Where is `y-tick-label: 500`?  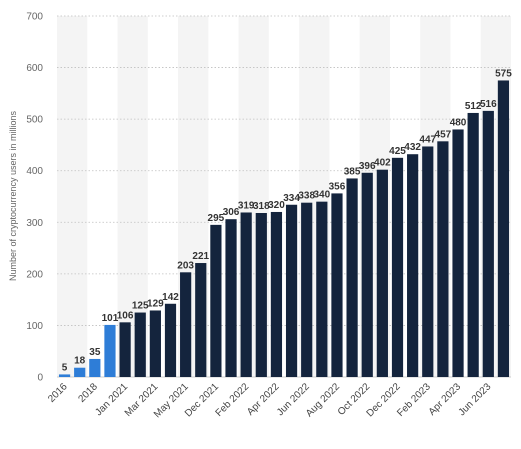 y-tick-label: 500 is located at coordinates (34, 120).